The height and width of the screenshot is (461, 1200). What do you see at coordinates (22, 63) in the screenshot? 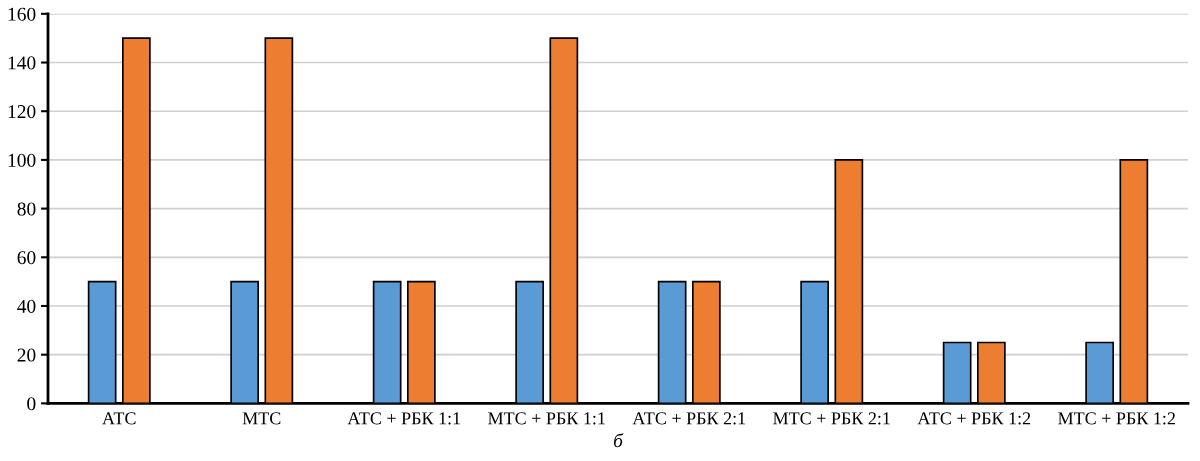
I see `y-tick-label: 140` at bounding box center [22, 63].